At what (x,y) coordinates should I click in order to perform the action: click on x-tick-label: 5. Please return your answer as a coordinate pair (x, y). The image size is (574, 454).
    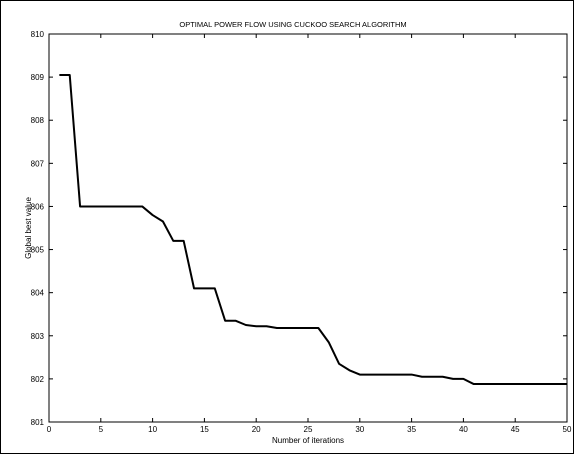
    Looking at the image, I should click on (101, 429).